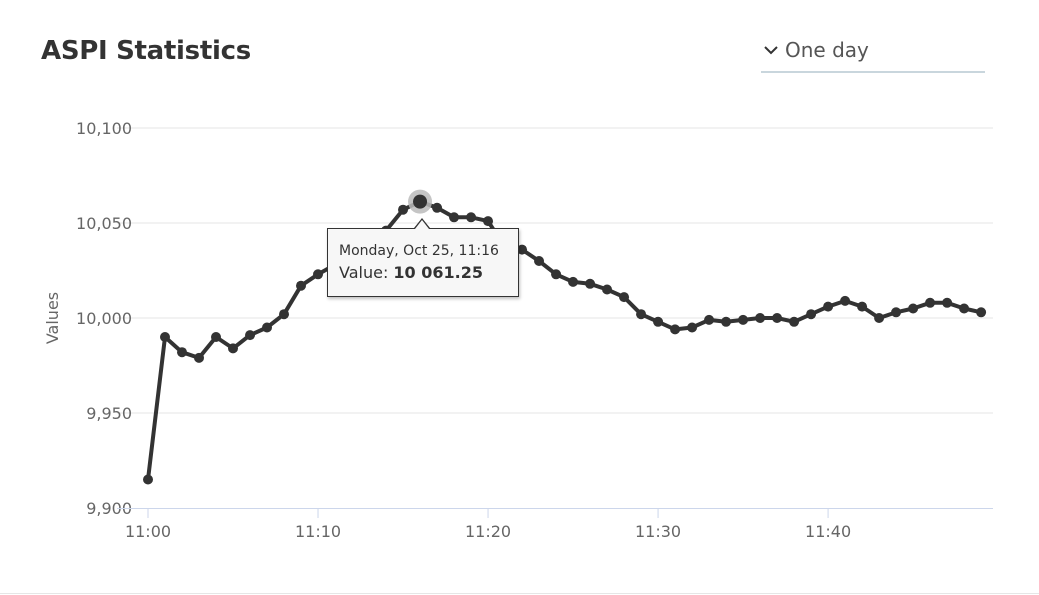  What do you see at coordinates (423, 262) in the screenshot?
I see `chart-tooltip: Monday, Oct 25, 11:16 Value: 10 061.25` at bounding box center [423, 262].